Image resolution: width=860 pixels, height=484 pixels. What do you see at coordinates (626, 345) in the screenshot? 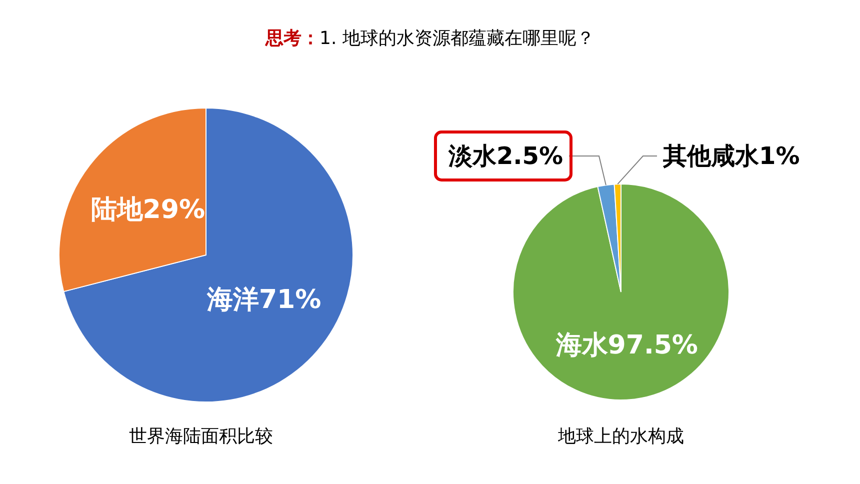
I see `slice-label: 海水97.5%` at bounding box center [626, 345].